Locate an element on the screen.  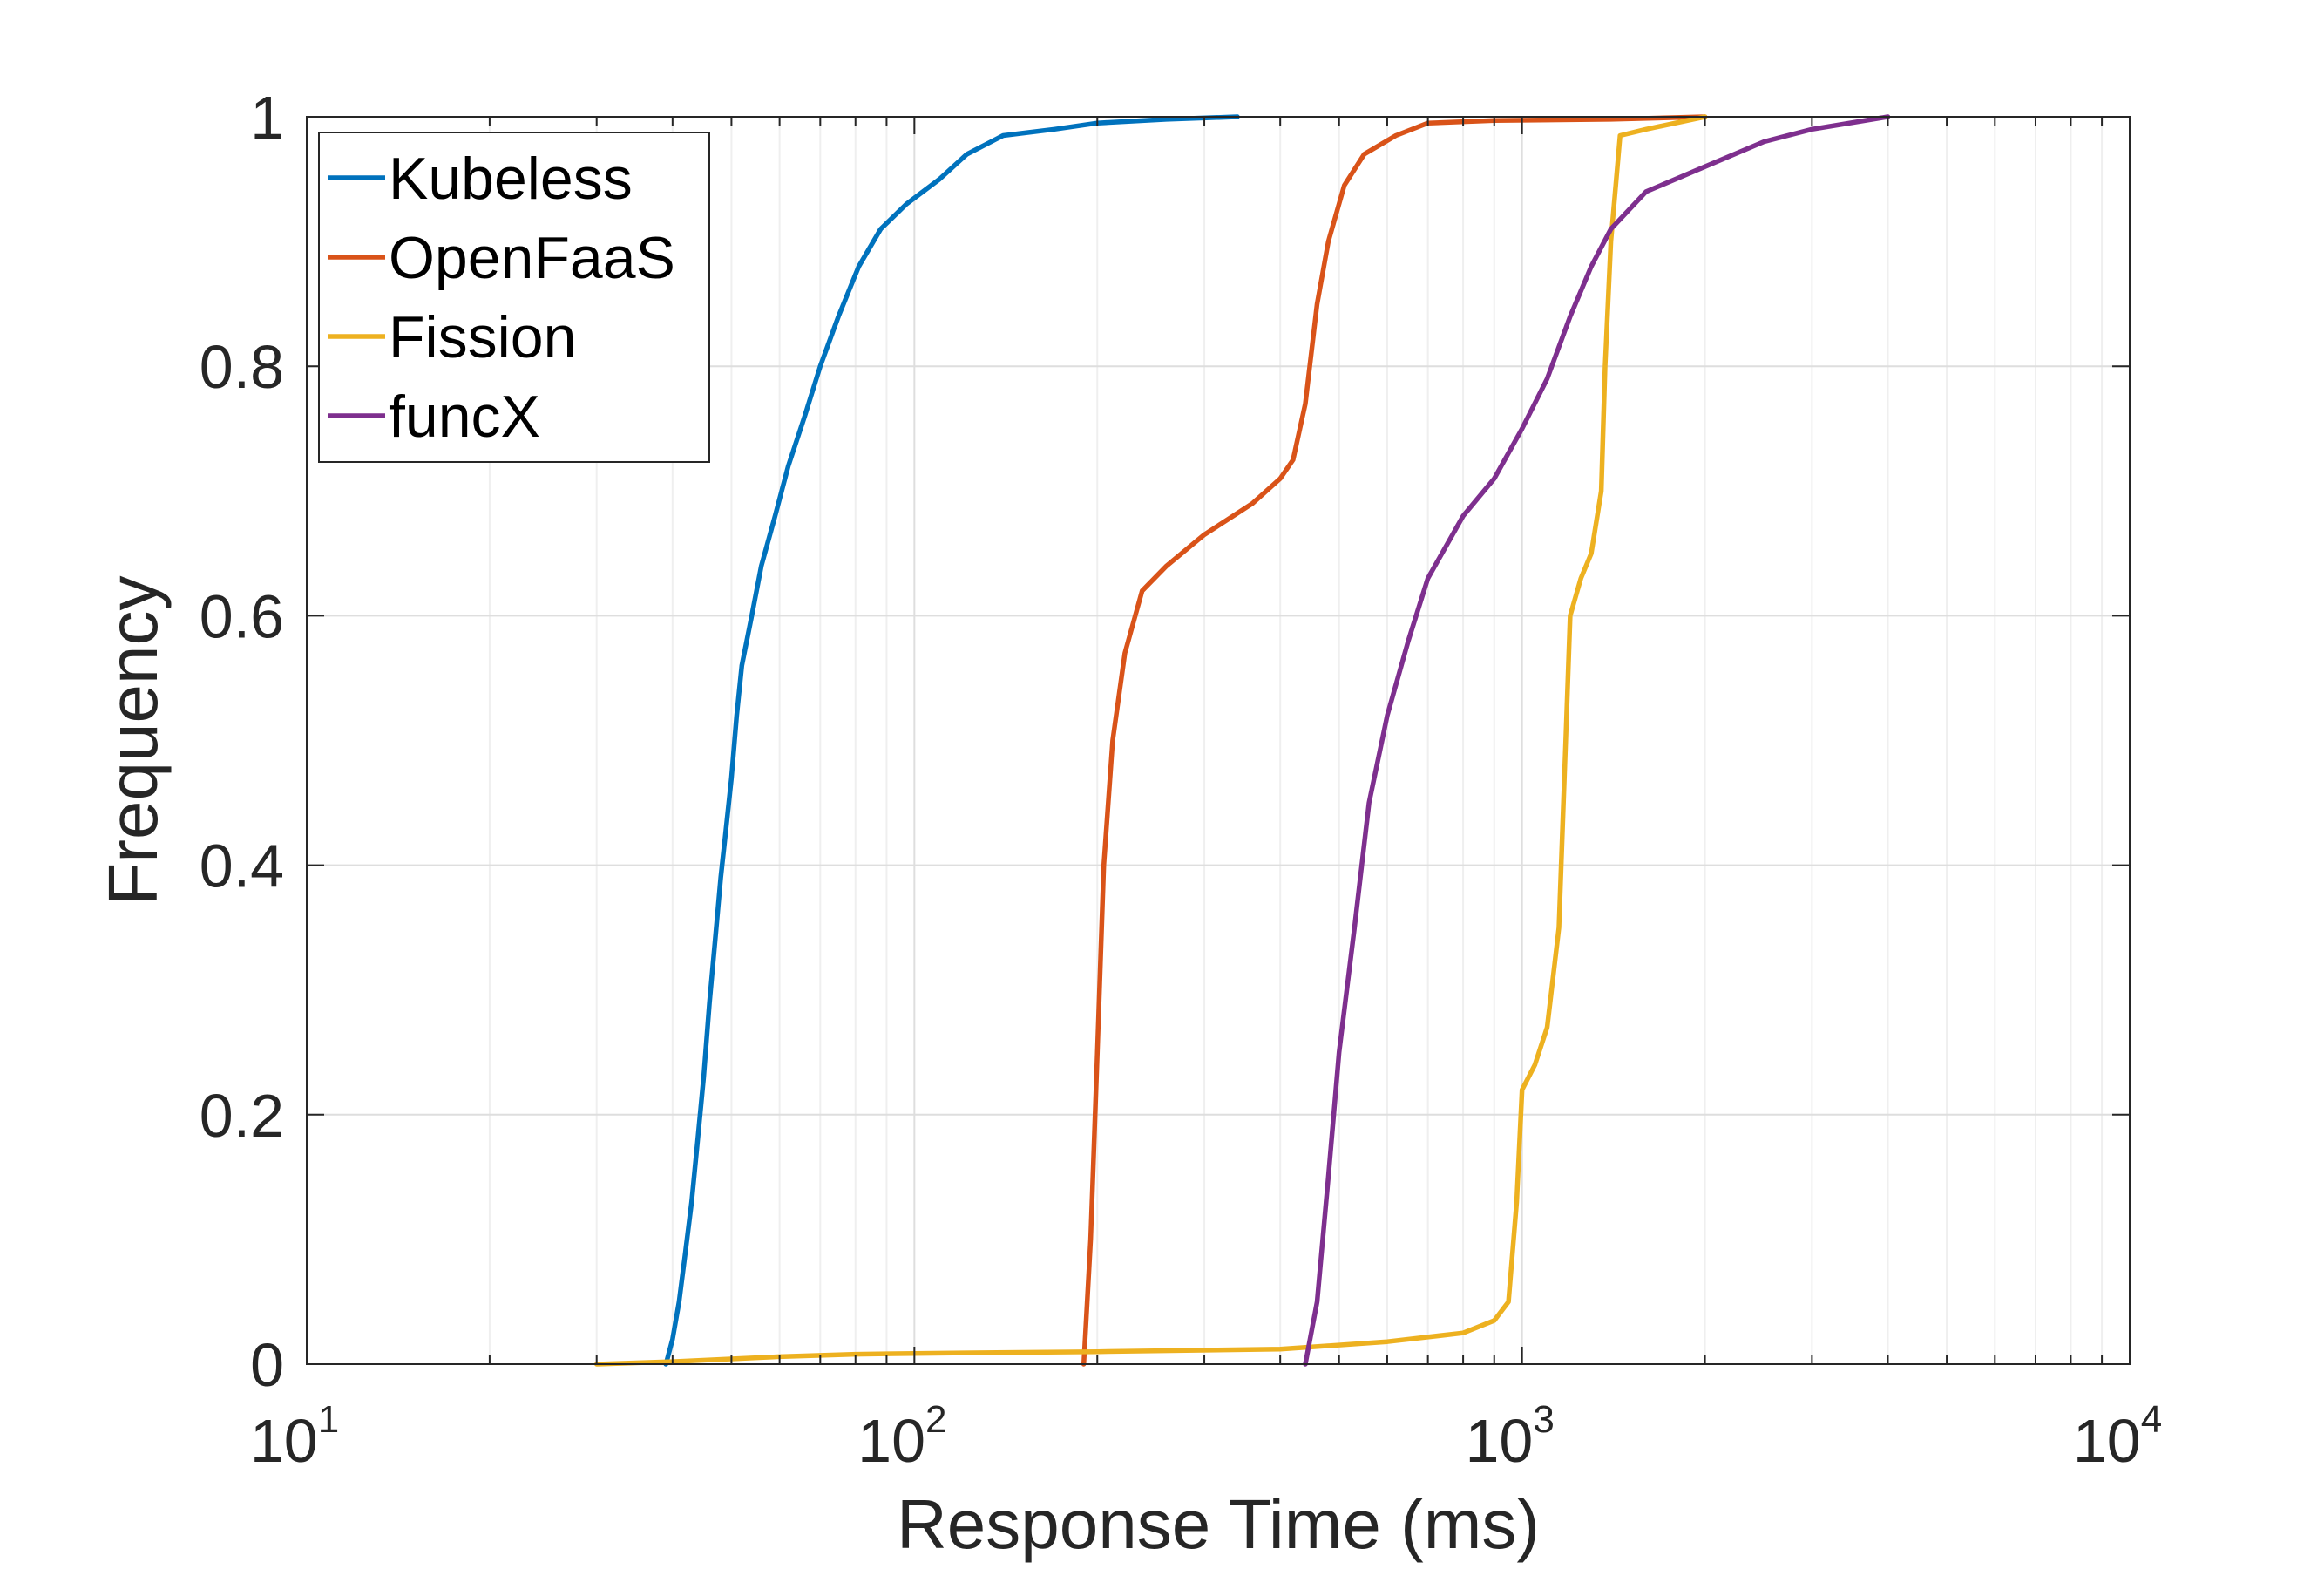
legend-label: Kubeless is located at coordinates (511, 179).